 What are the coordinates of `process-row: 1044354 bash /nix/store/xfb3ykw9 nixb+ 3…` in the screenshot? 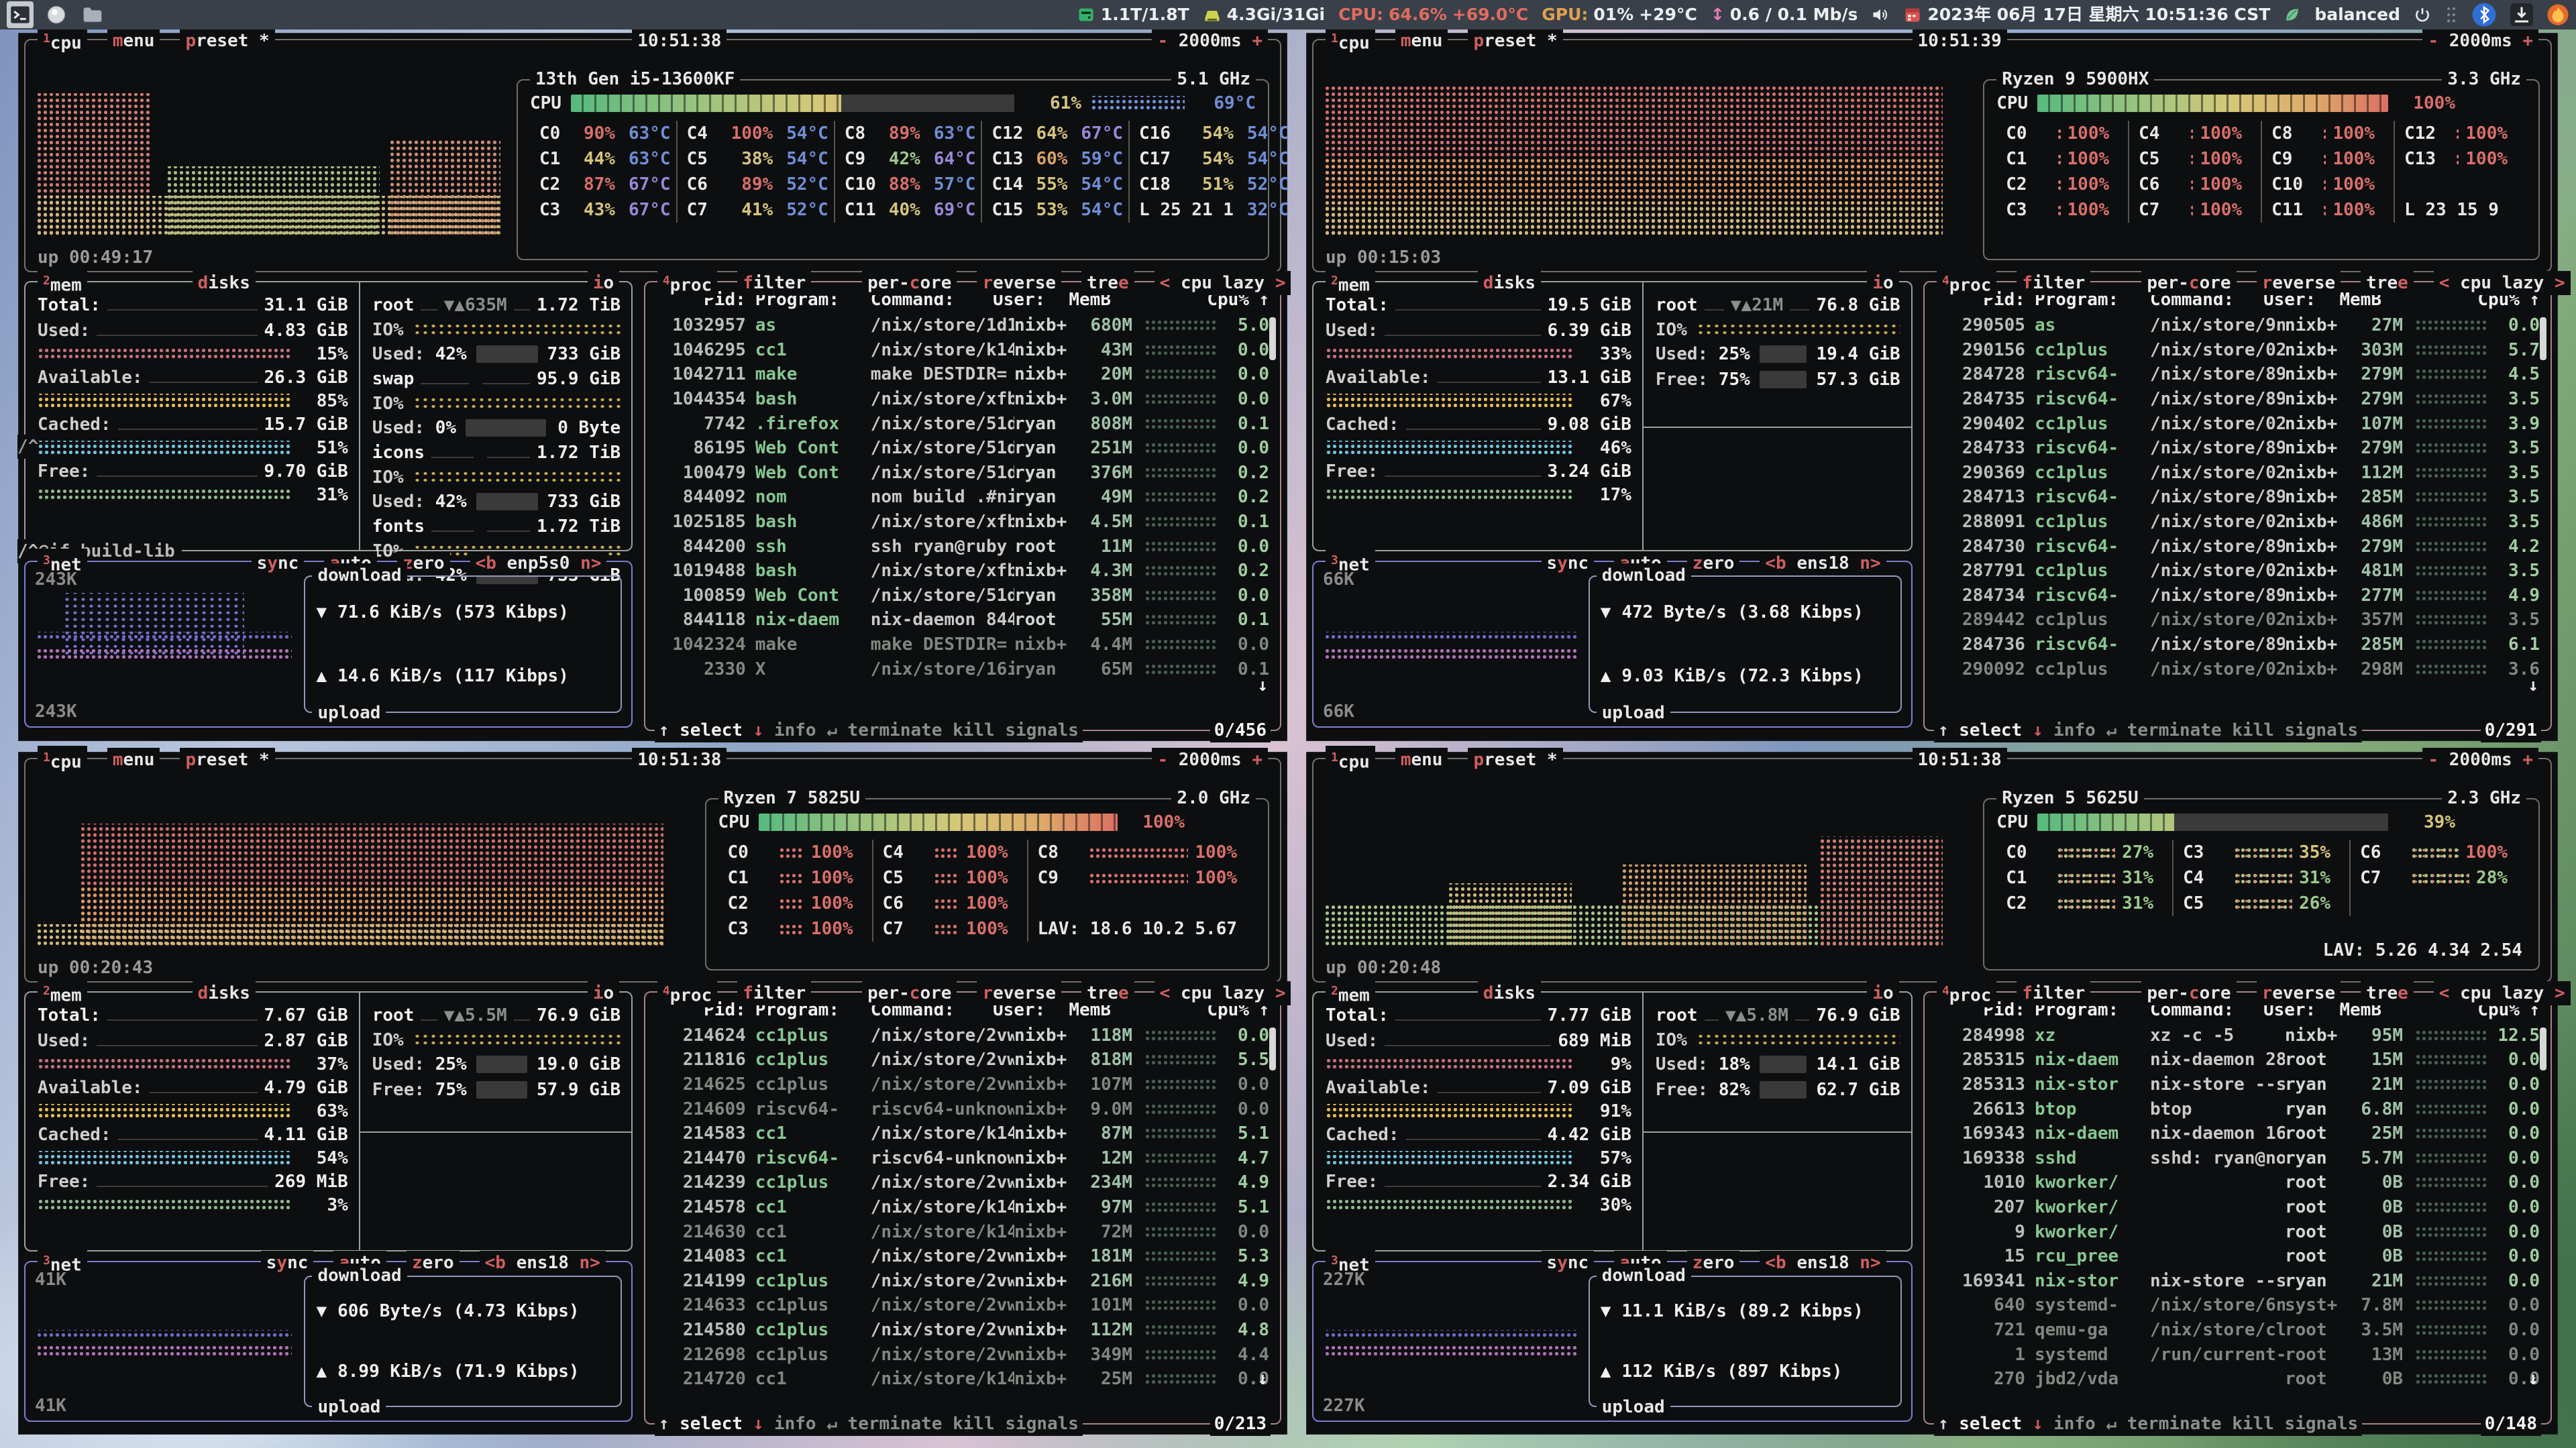 It's located at (970, 398).